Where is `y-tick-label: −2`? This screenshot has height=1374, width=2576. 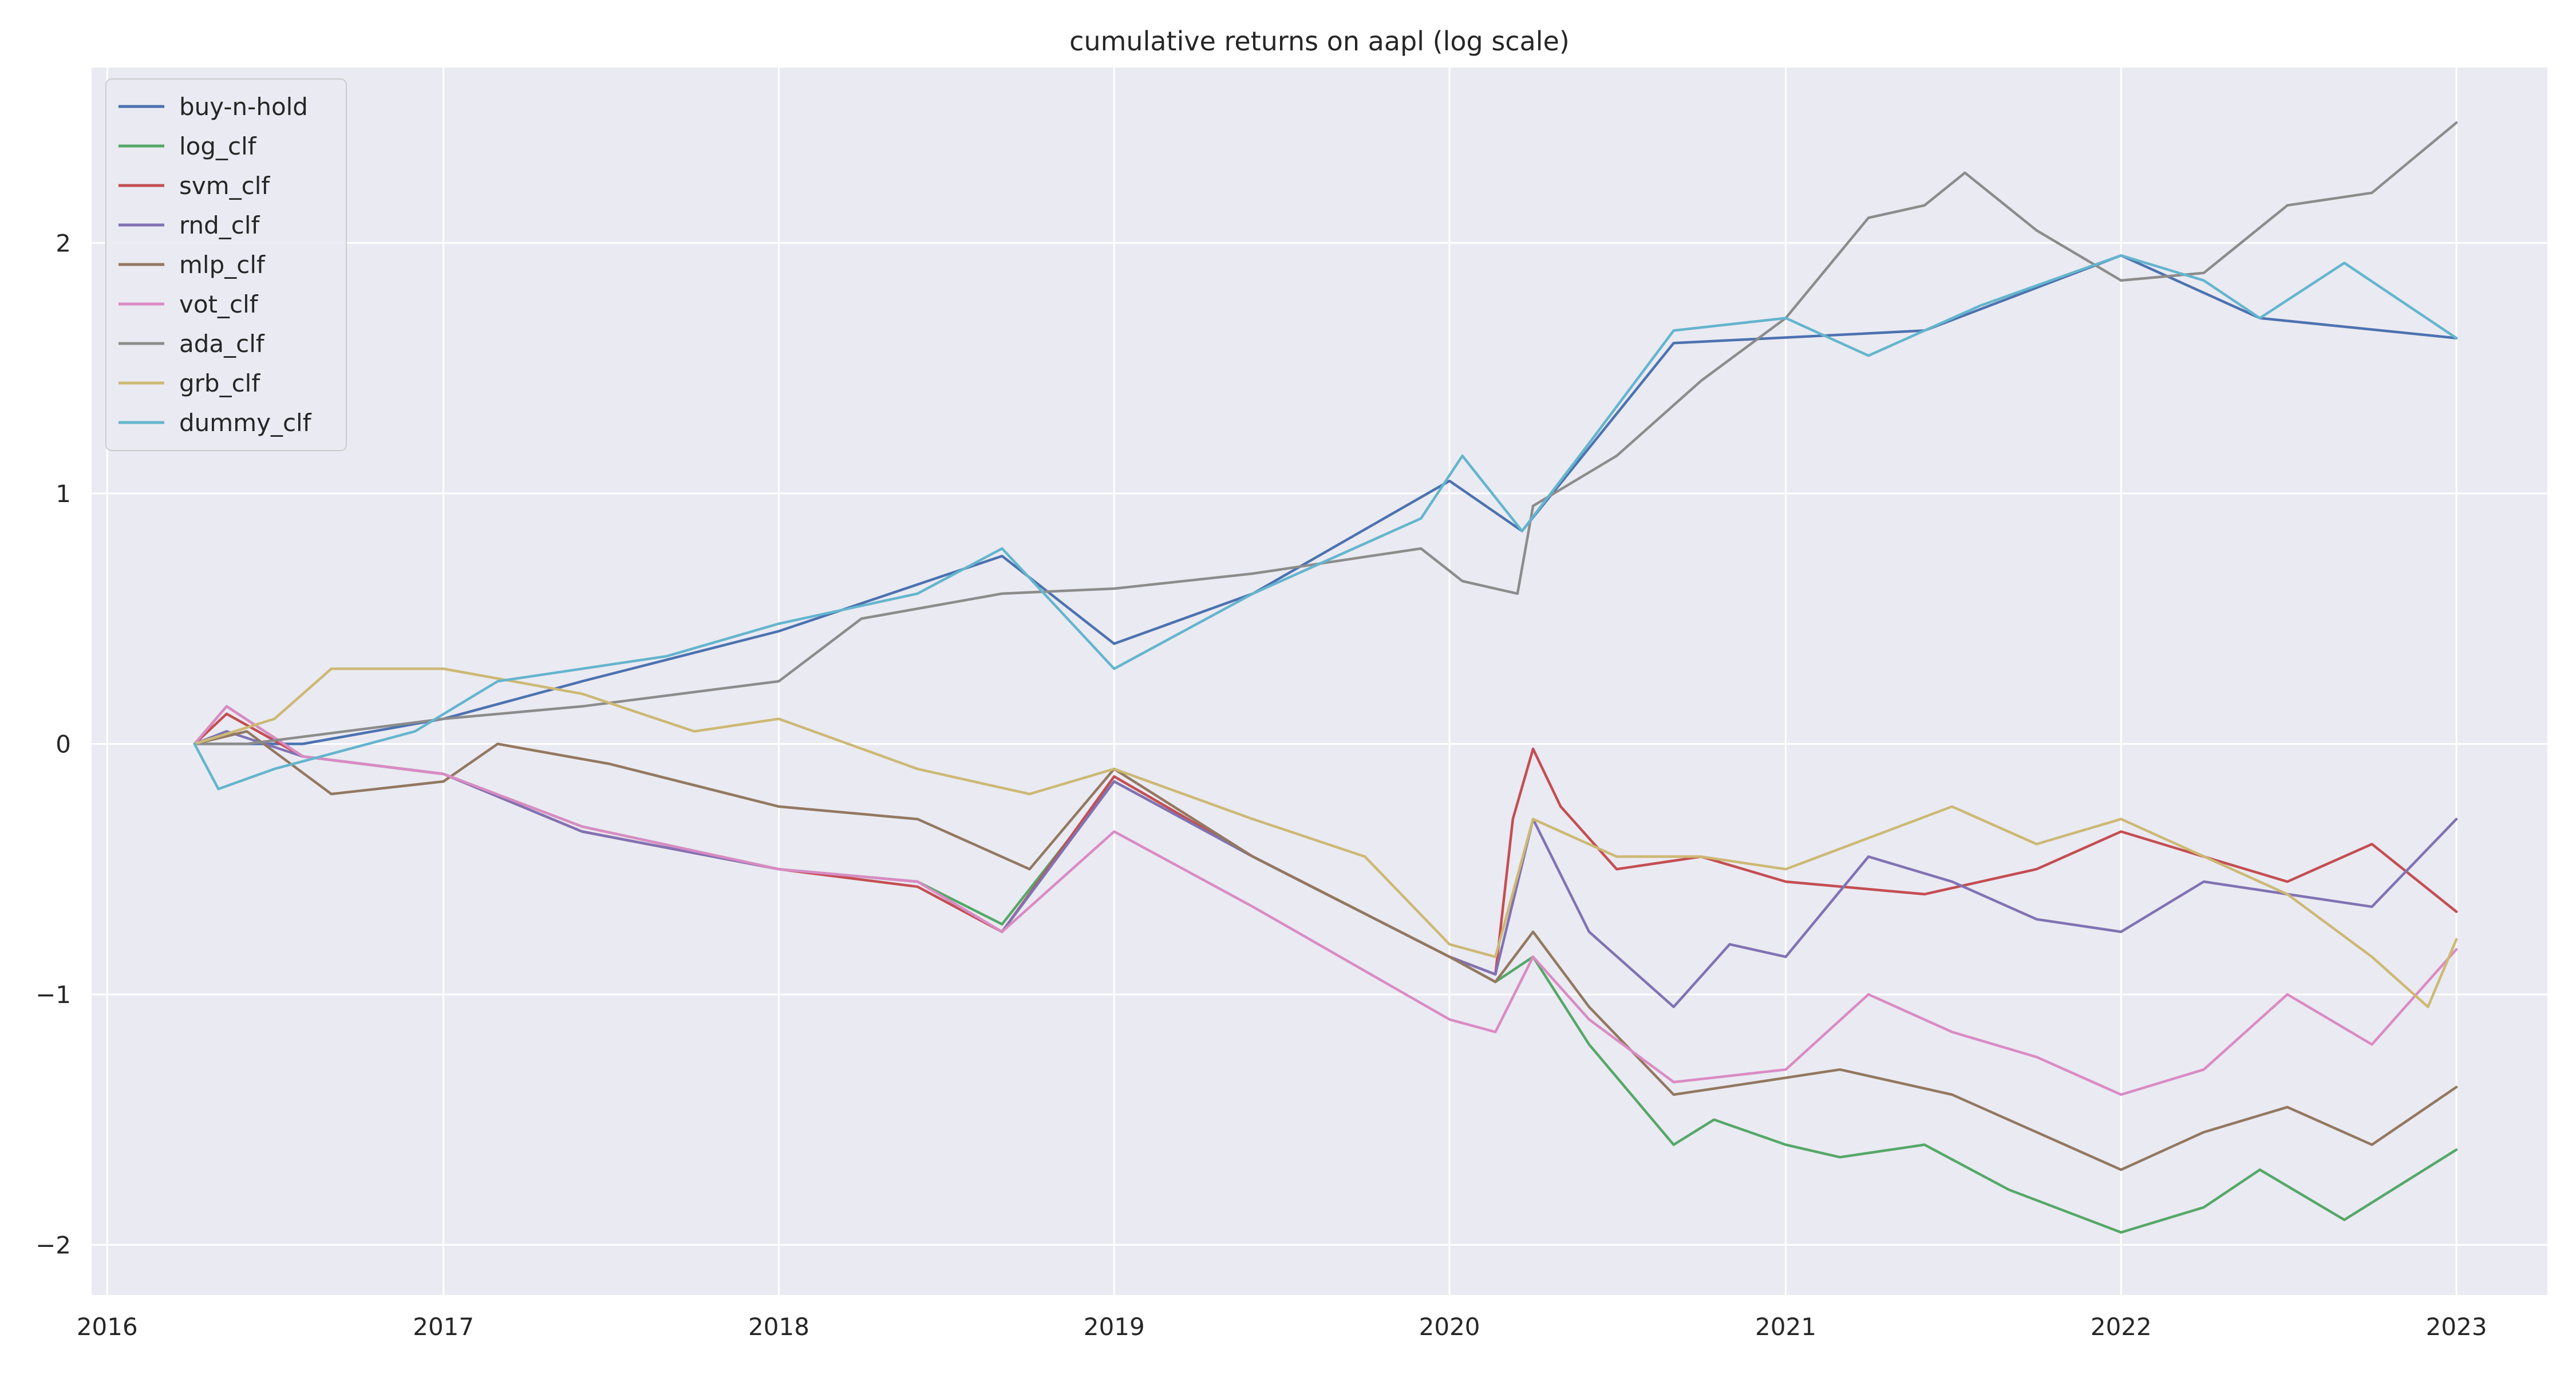
y-tick-label: −2 is located at coordinates (53, 1245).